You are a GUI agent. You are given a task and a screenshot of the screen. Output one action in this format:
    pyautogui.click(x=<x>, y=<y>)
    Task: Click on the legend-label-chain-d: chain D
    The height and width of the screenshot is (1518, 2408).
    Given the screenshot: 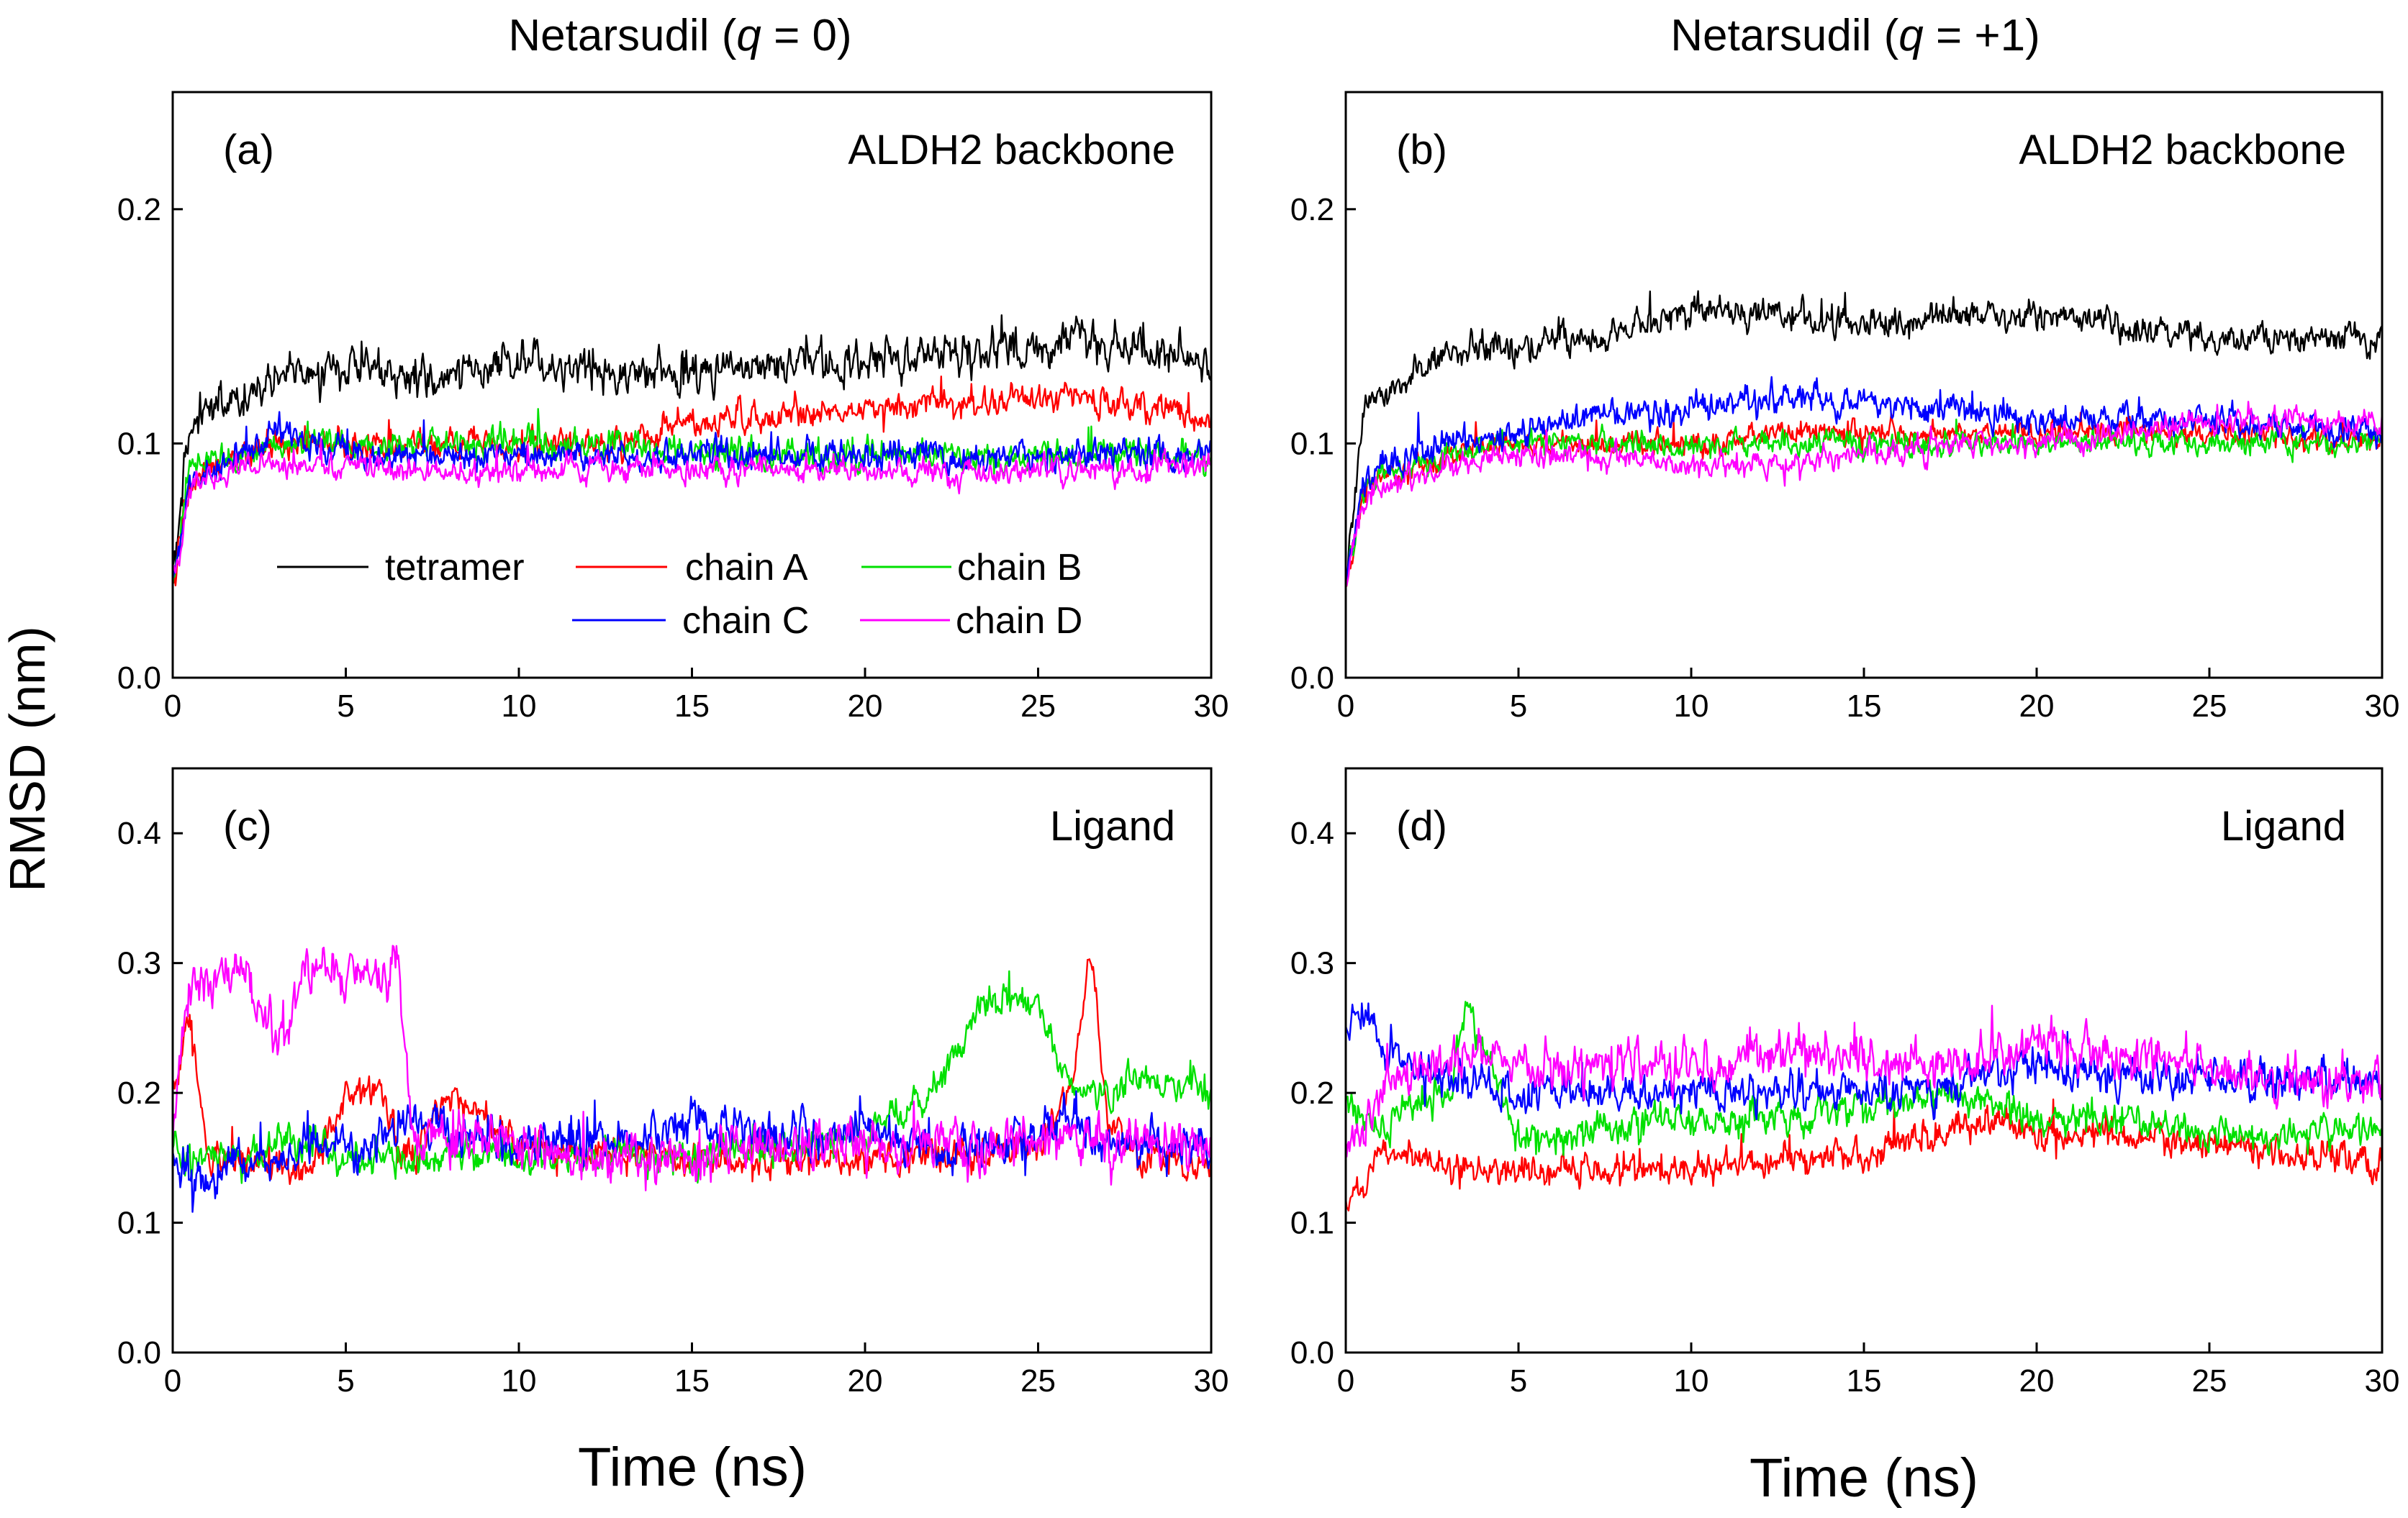 What is the action you would take?
    pyautogui.click(x=1019, y=621)
    